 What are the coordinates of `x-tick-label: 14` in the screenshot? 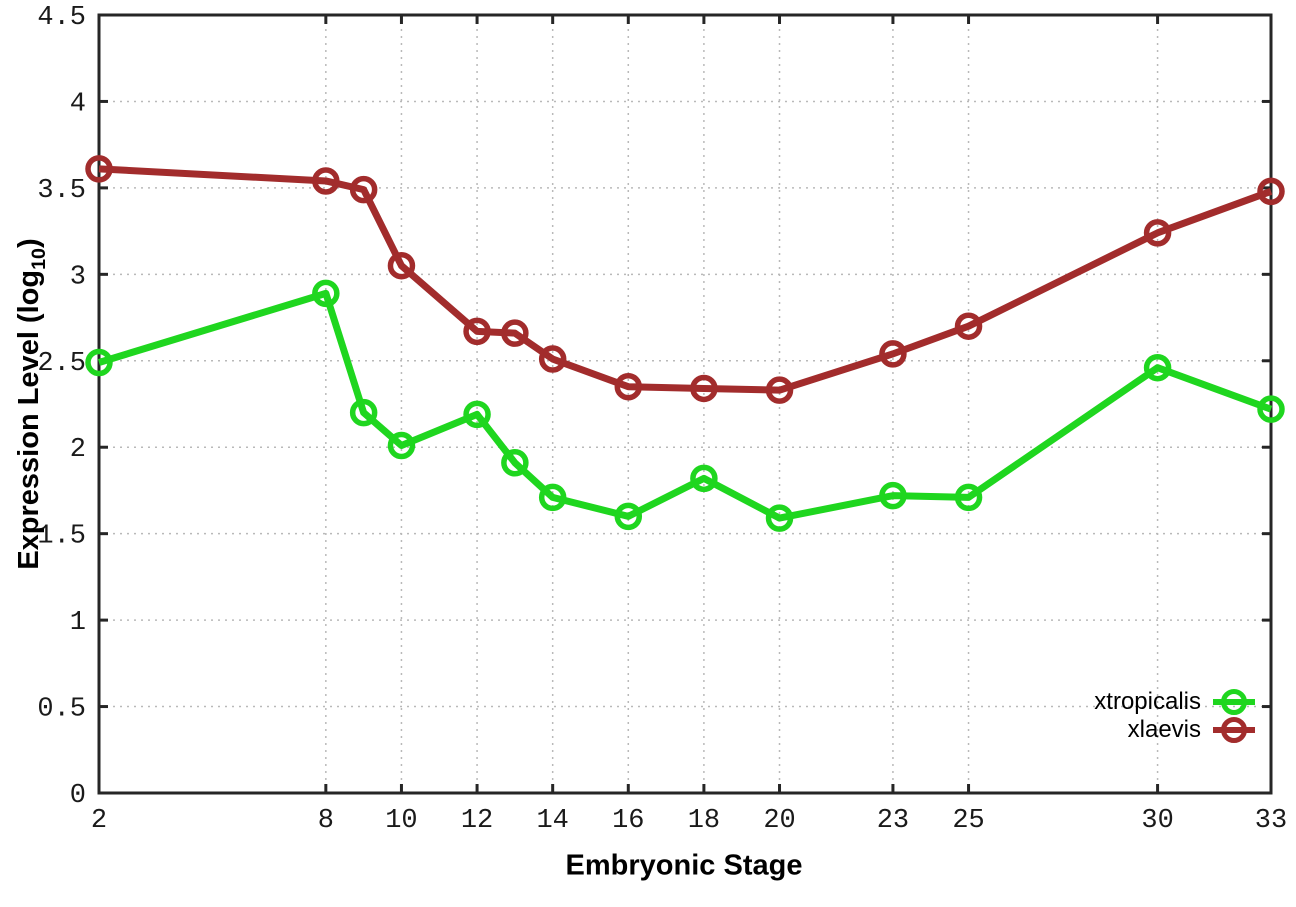 It's located at (552, 821).